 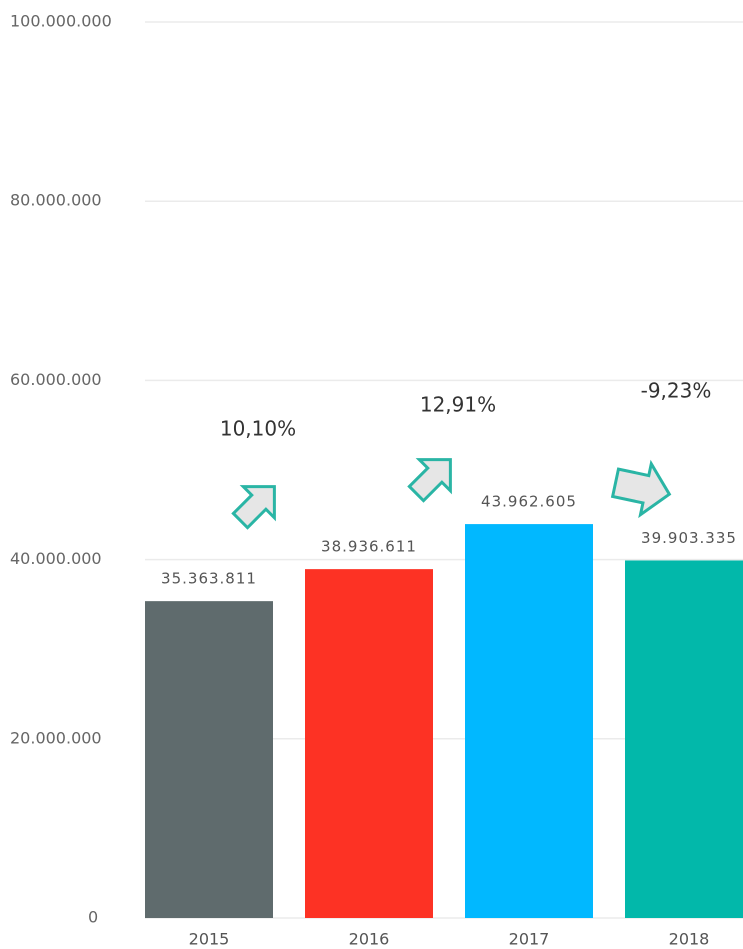 I want to click on y-tick-label: 100.000.000, so click(x=61, y=21).